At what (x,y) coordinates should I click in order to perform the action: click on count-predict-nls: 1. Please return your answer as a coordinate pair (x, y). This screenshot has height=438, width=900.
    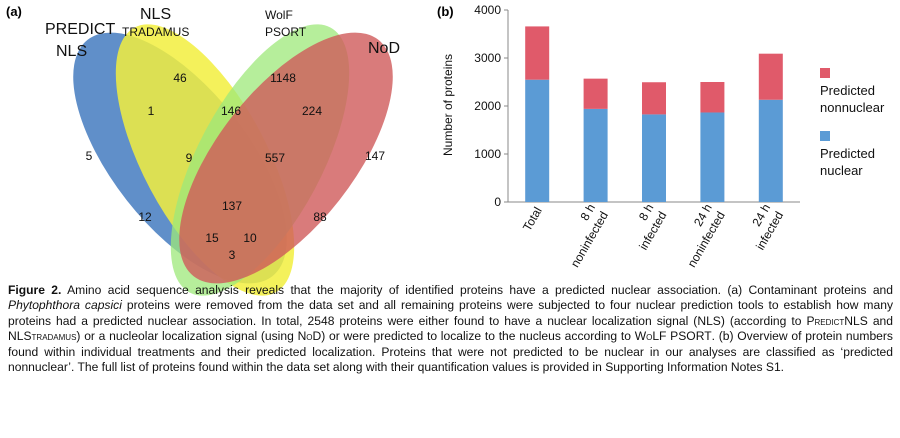
    Looking at the image, I should click on (151, 111).